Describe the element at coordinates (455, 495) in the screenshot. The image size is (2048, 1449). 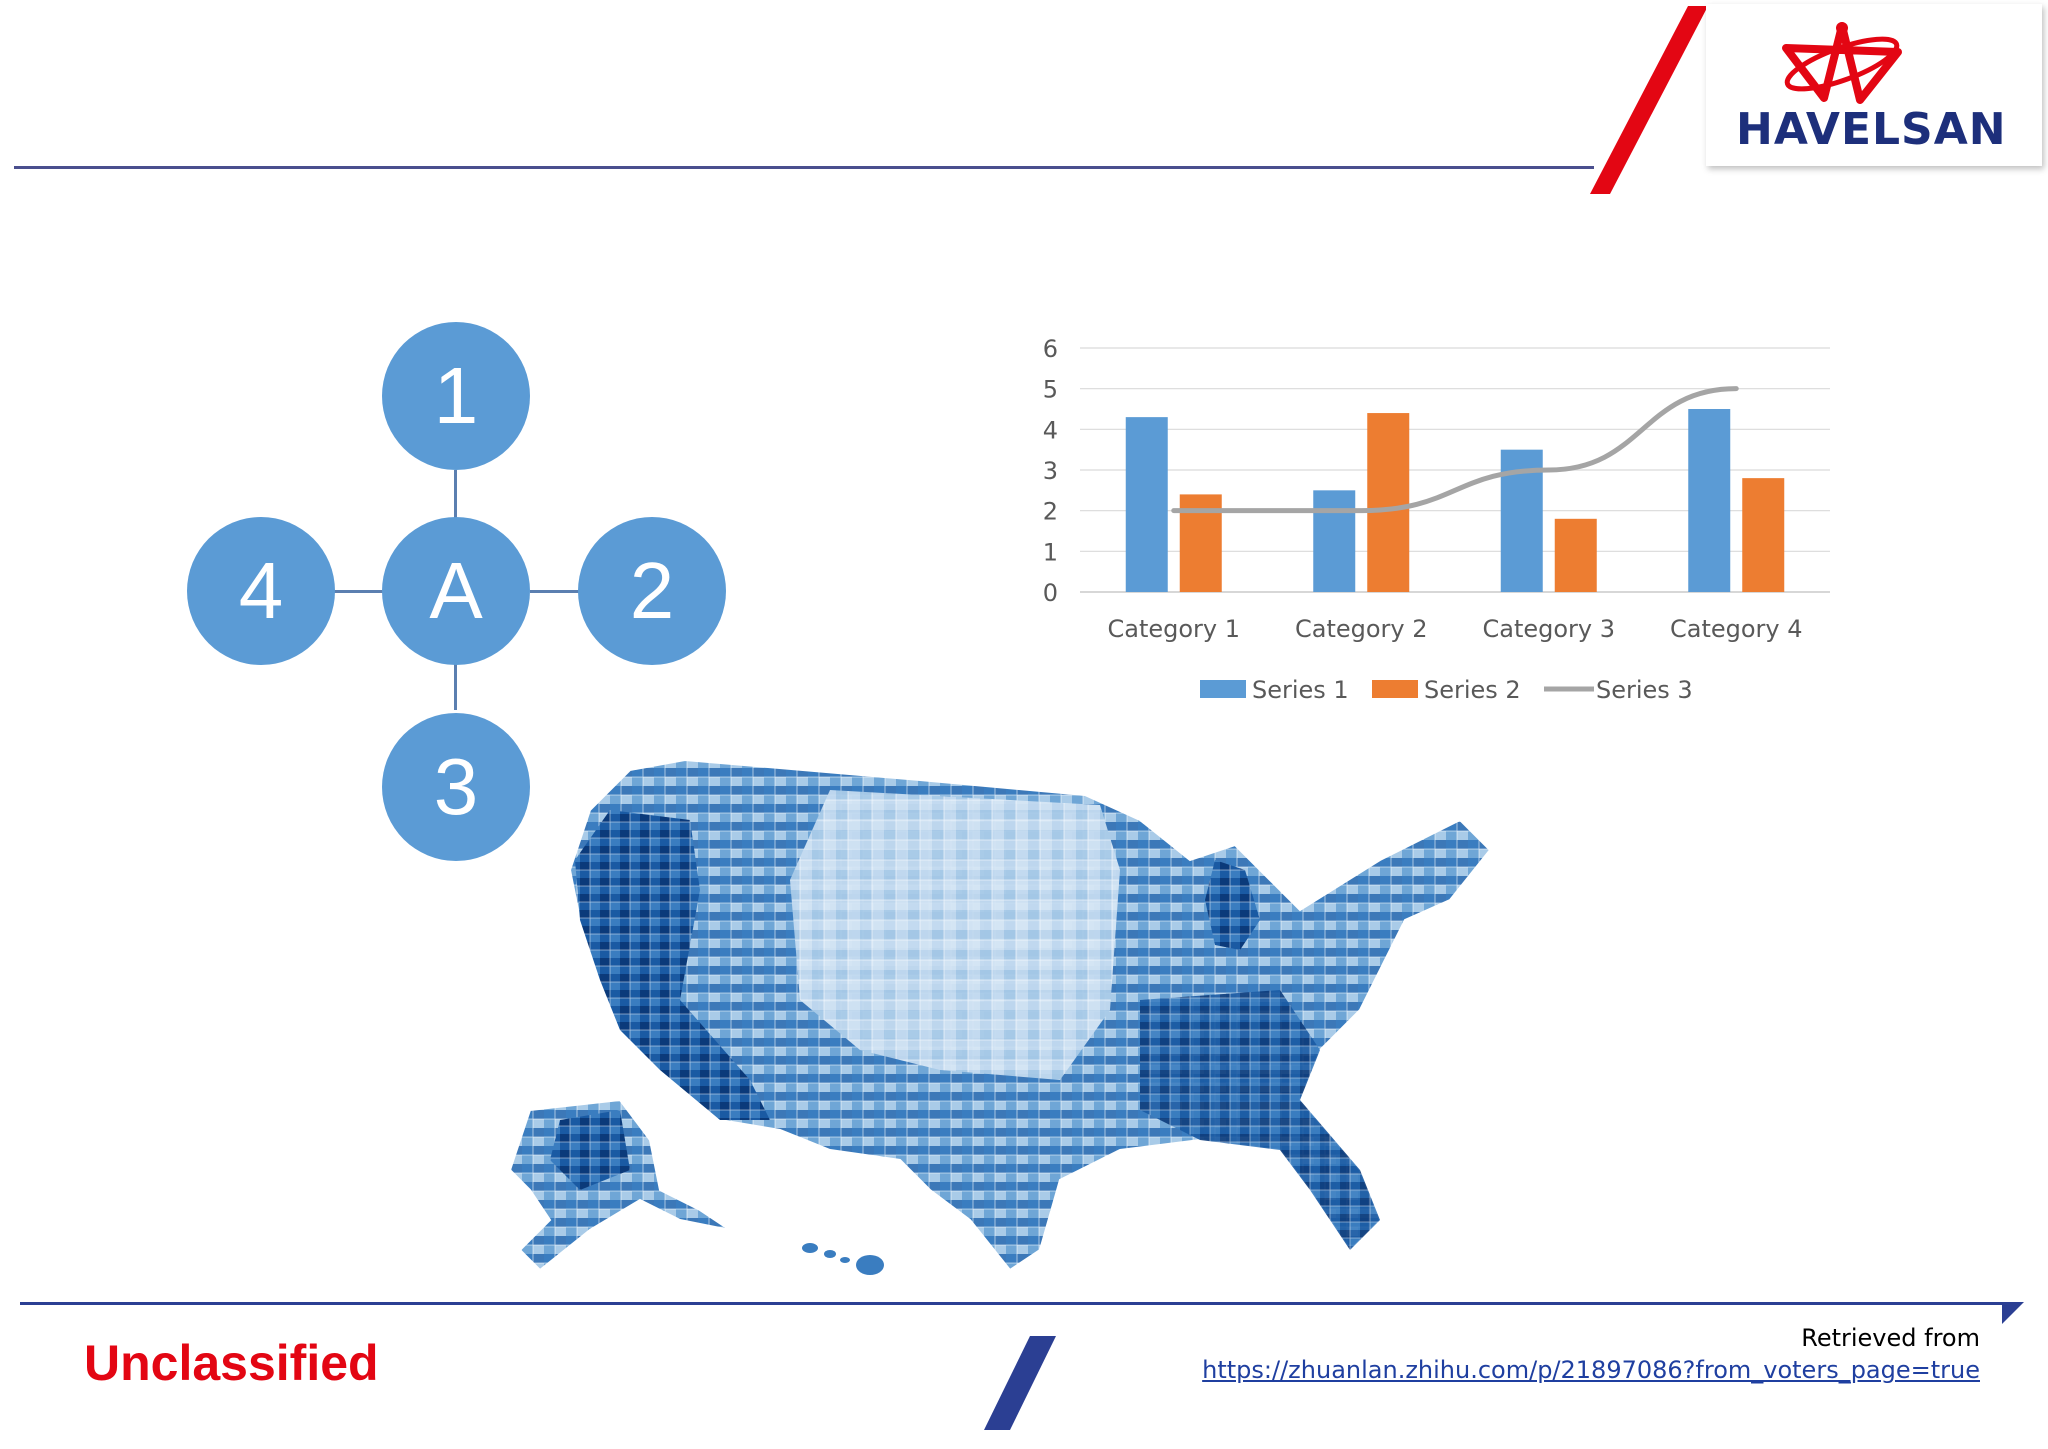
I see `connector-top` at that location.